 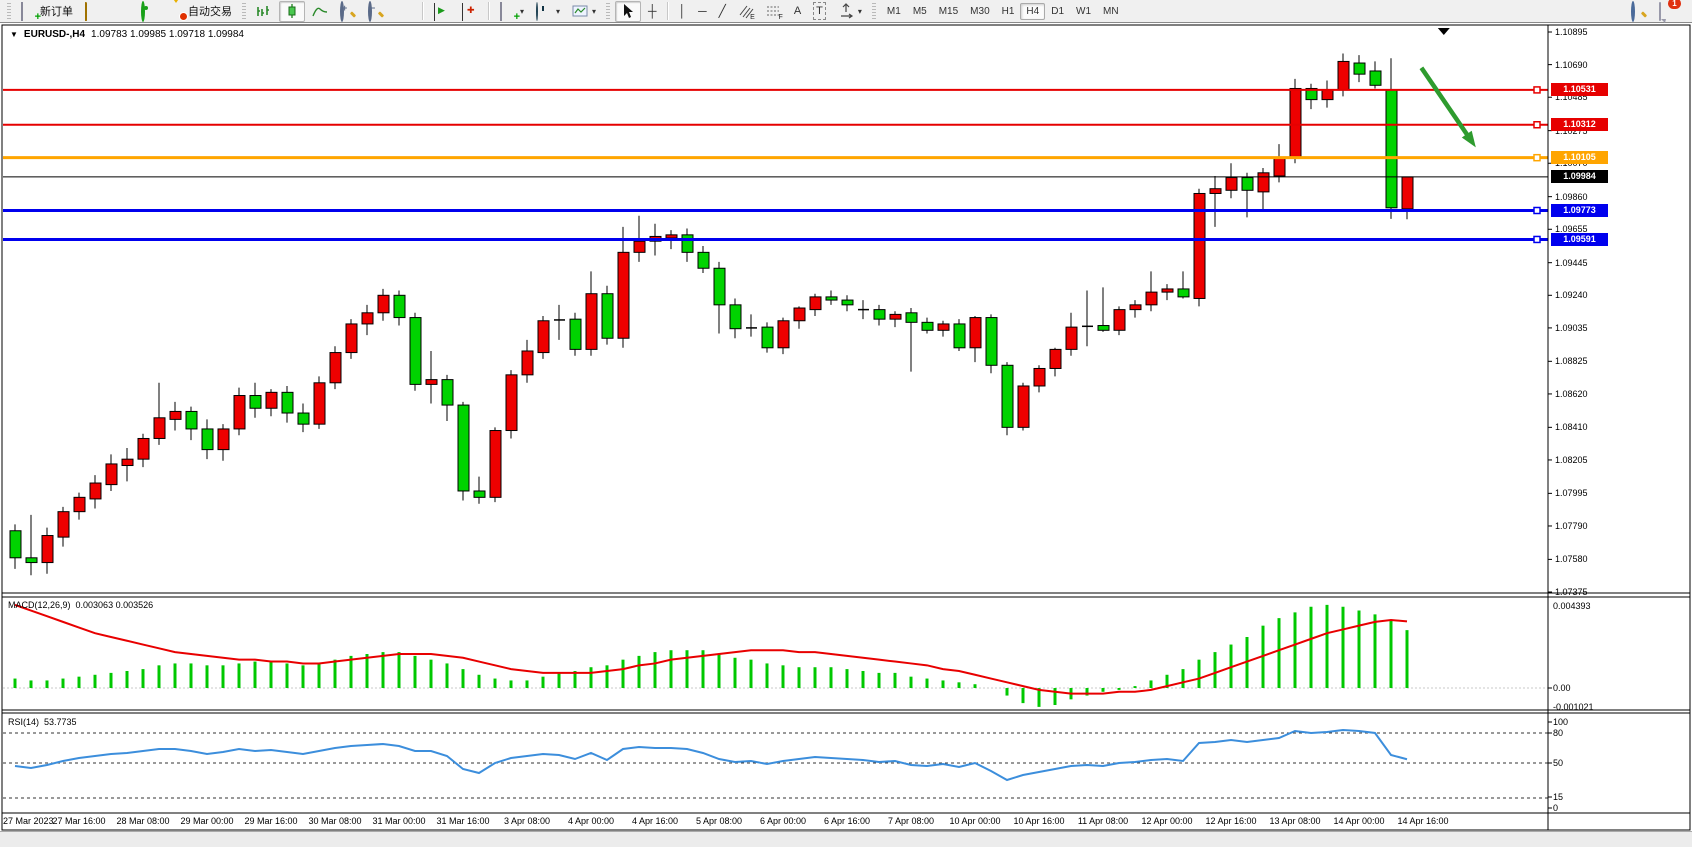 I want to click on time-axis-label: 28 Mar 08:00, so click(x=143, y=821).